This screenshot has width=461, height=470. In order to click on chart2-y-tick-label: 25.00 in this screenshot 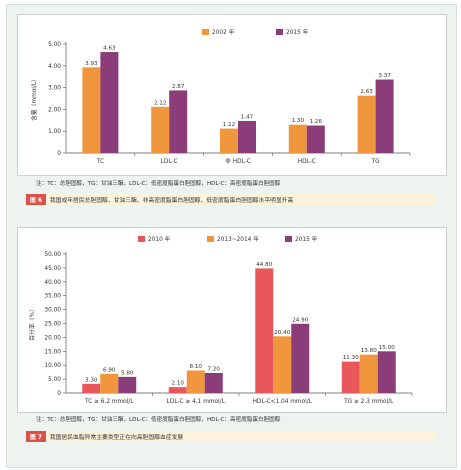, I will do `click(52, 325)`.